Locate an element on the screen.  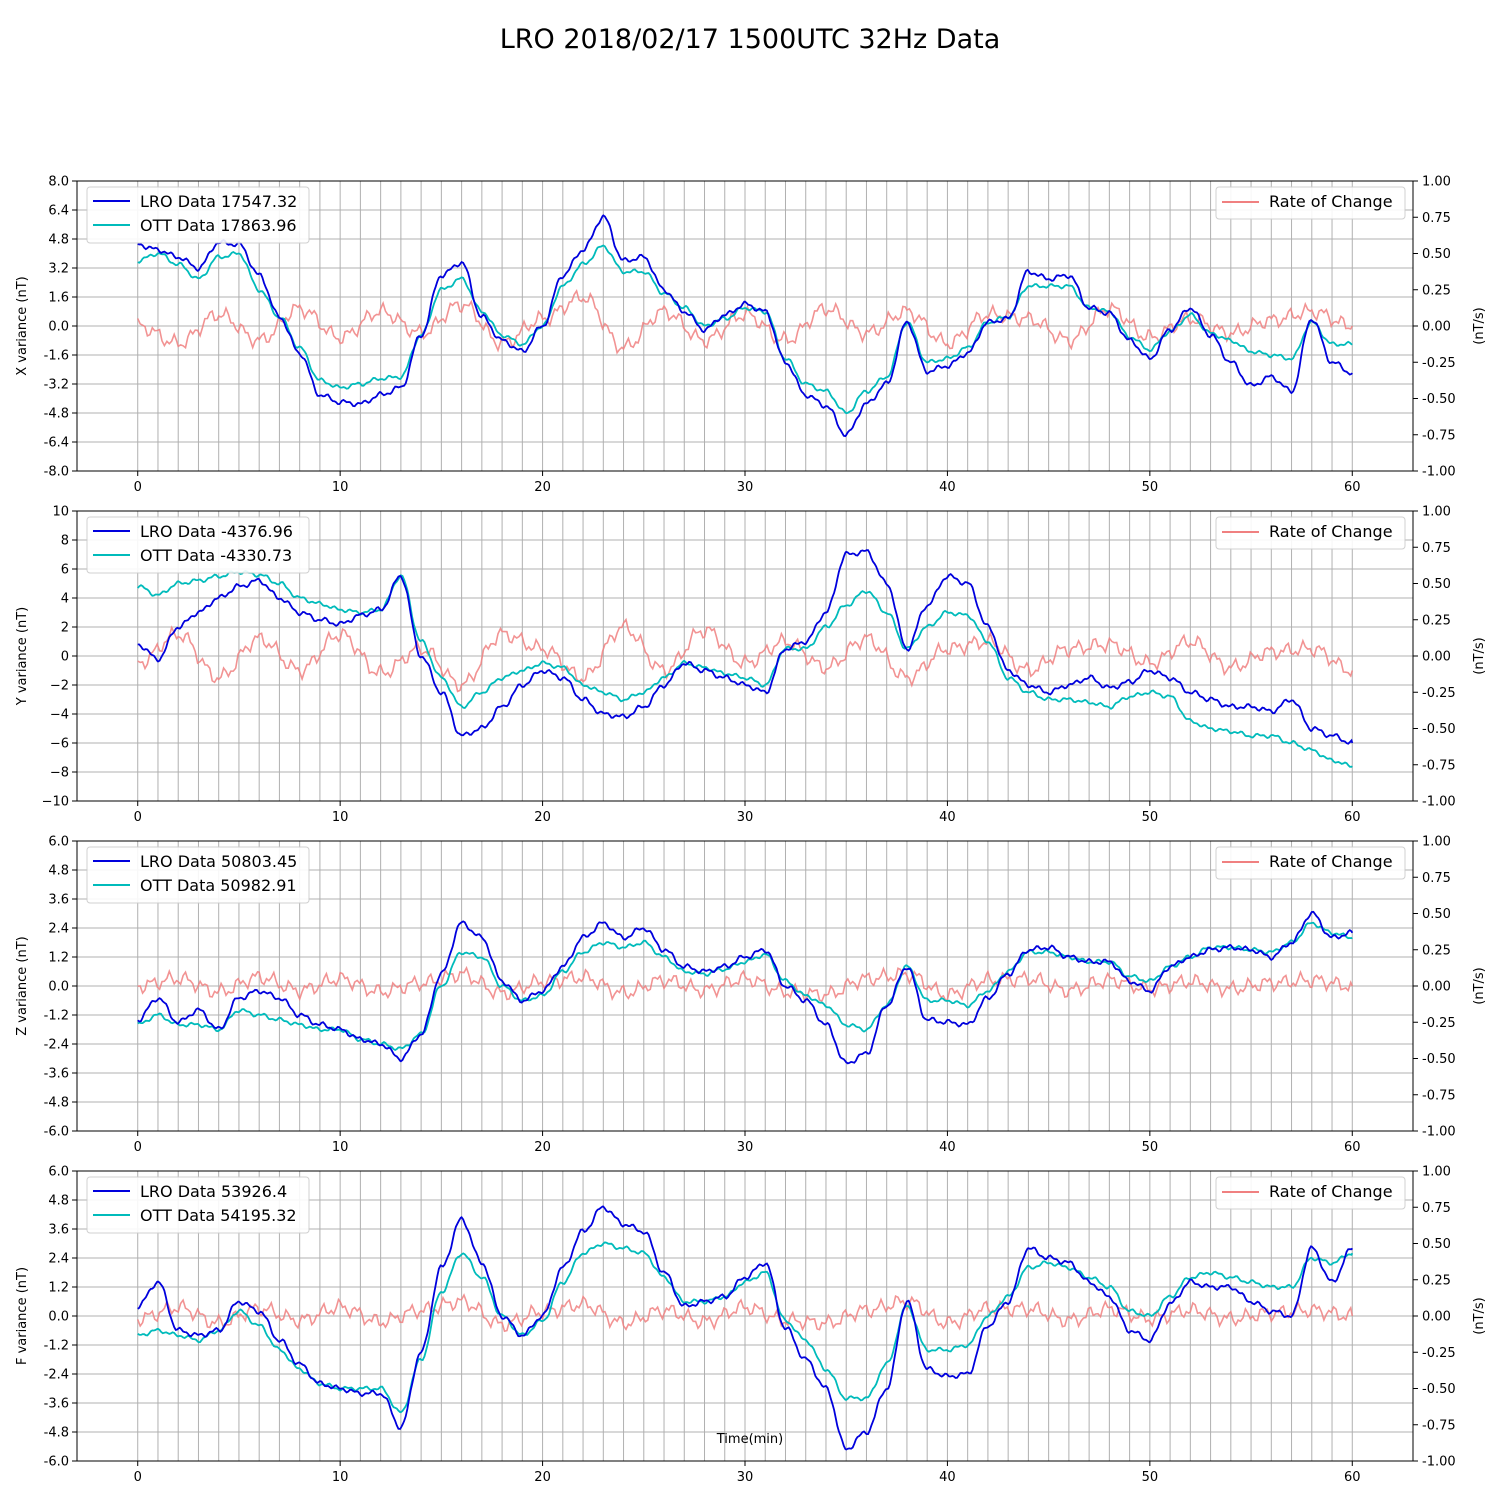
right-y-axis-label: (nT/s) is located at coordinates (1479, 1315).